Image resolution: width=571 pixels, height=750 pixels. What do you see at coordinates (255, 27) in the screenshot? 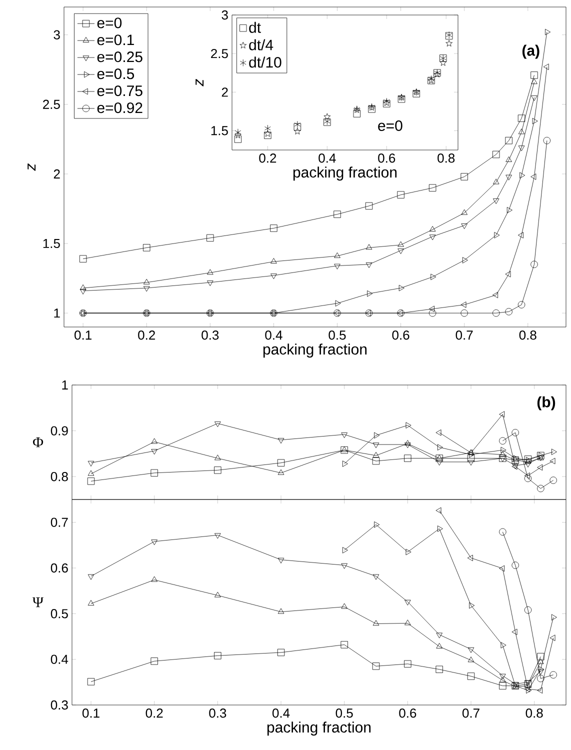
I see `legend-label: dt` at bounding box center [255, 27].